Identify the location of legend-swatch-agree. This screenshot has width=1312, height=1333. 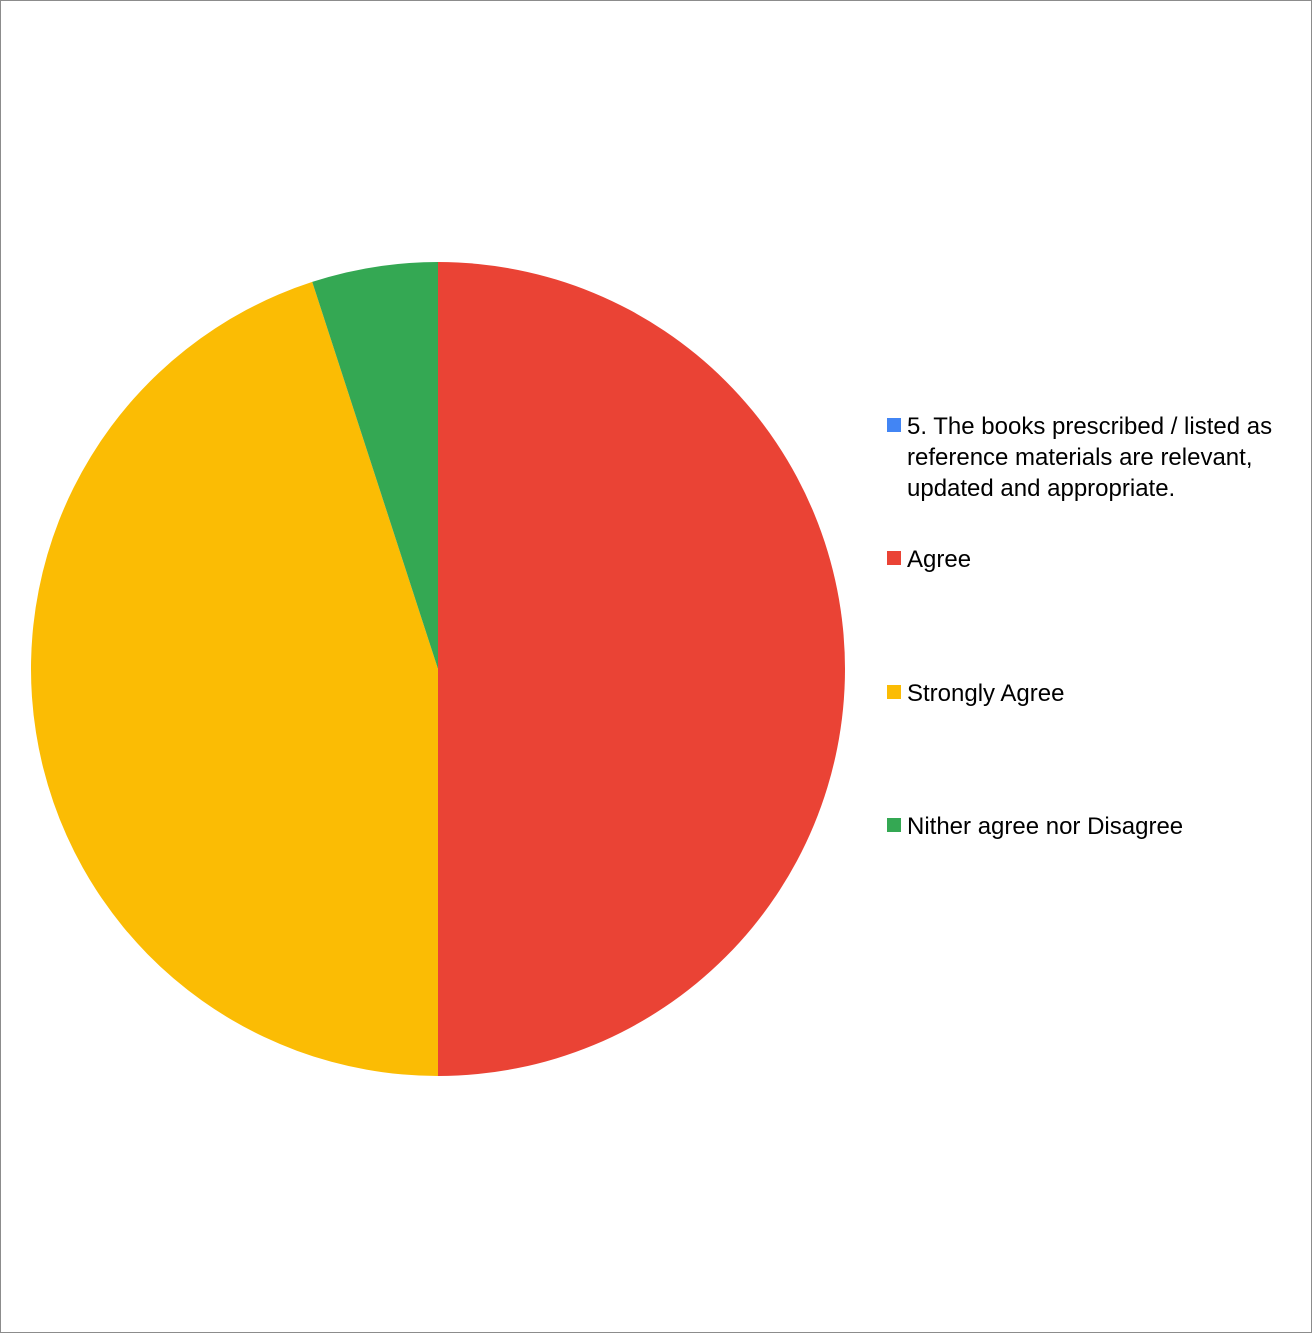
(894, 558).